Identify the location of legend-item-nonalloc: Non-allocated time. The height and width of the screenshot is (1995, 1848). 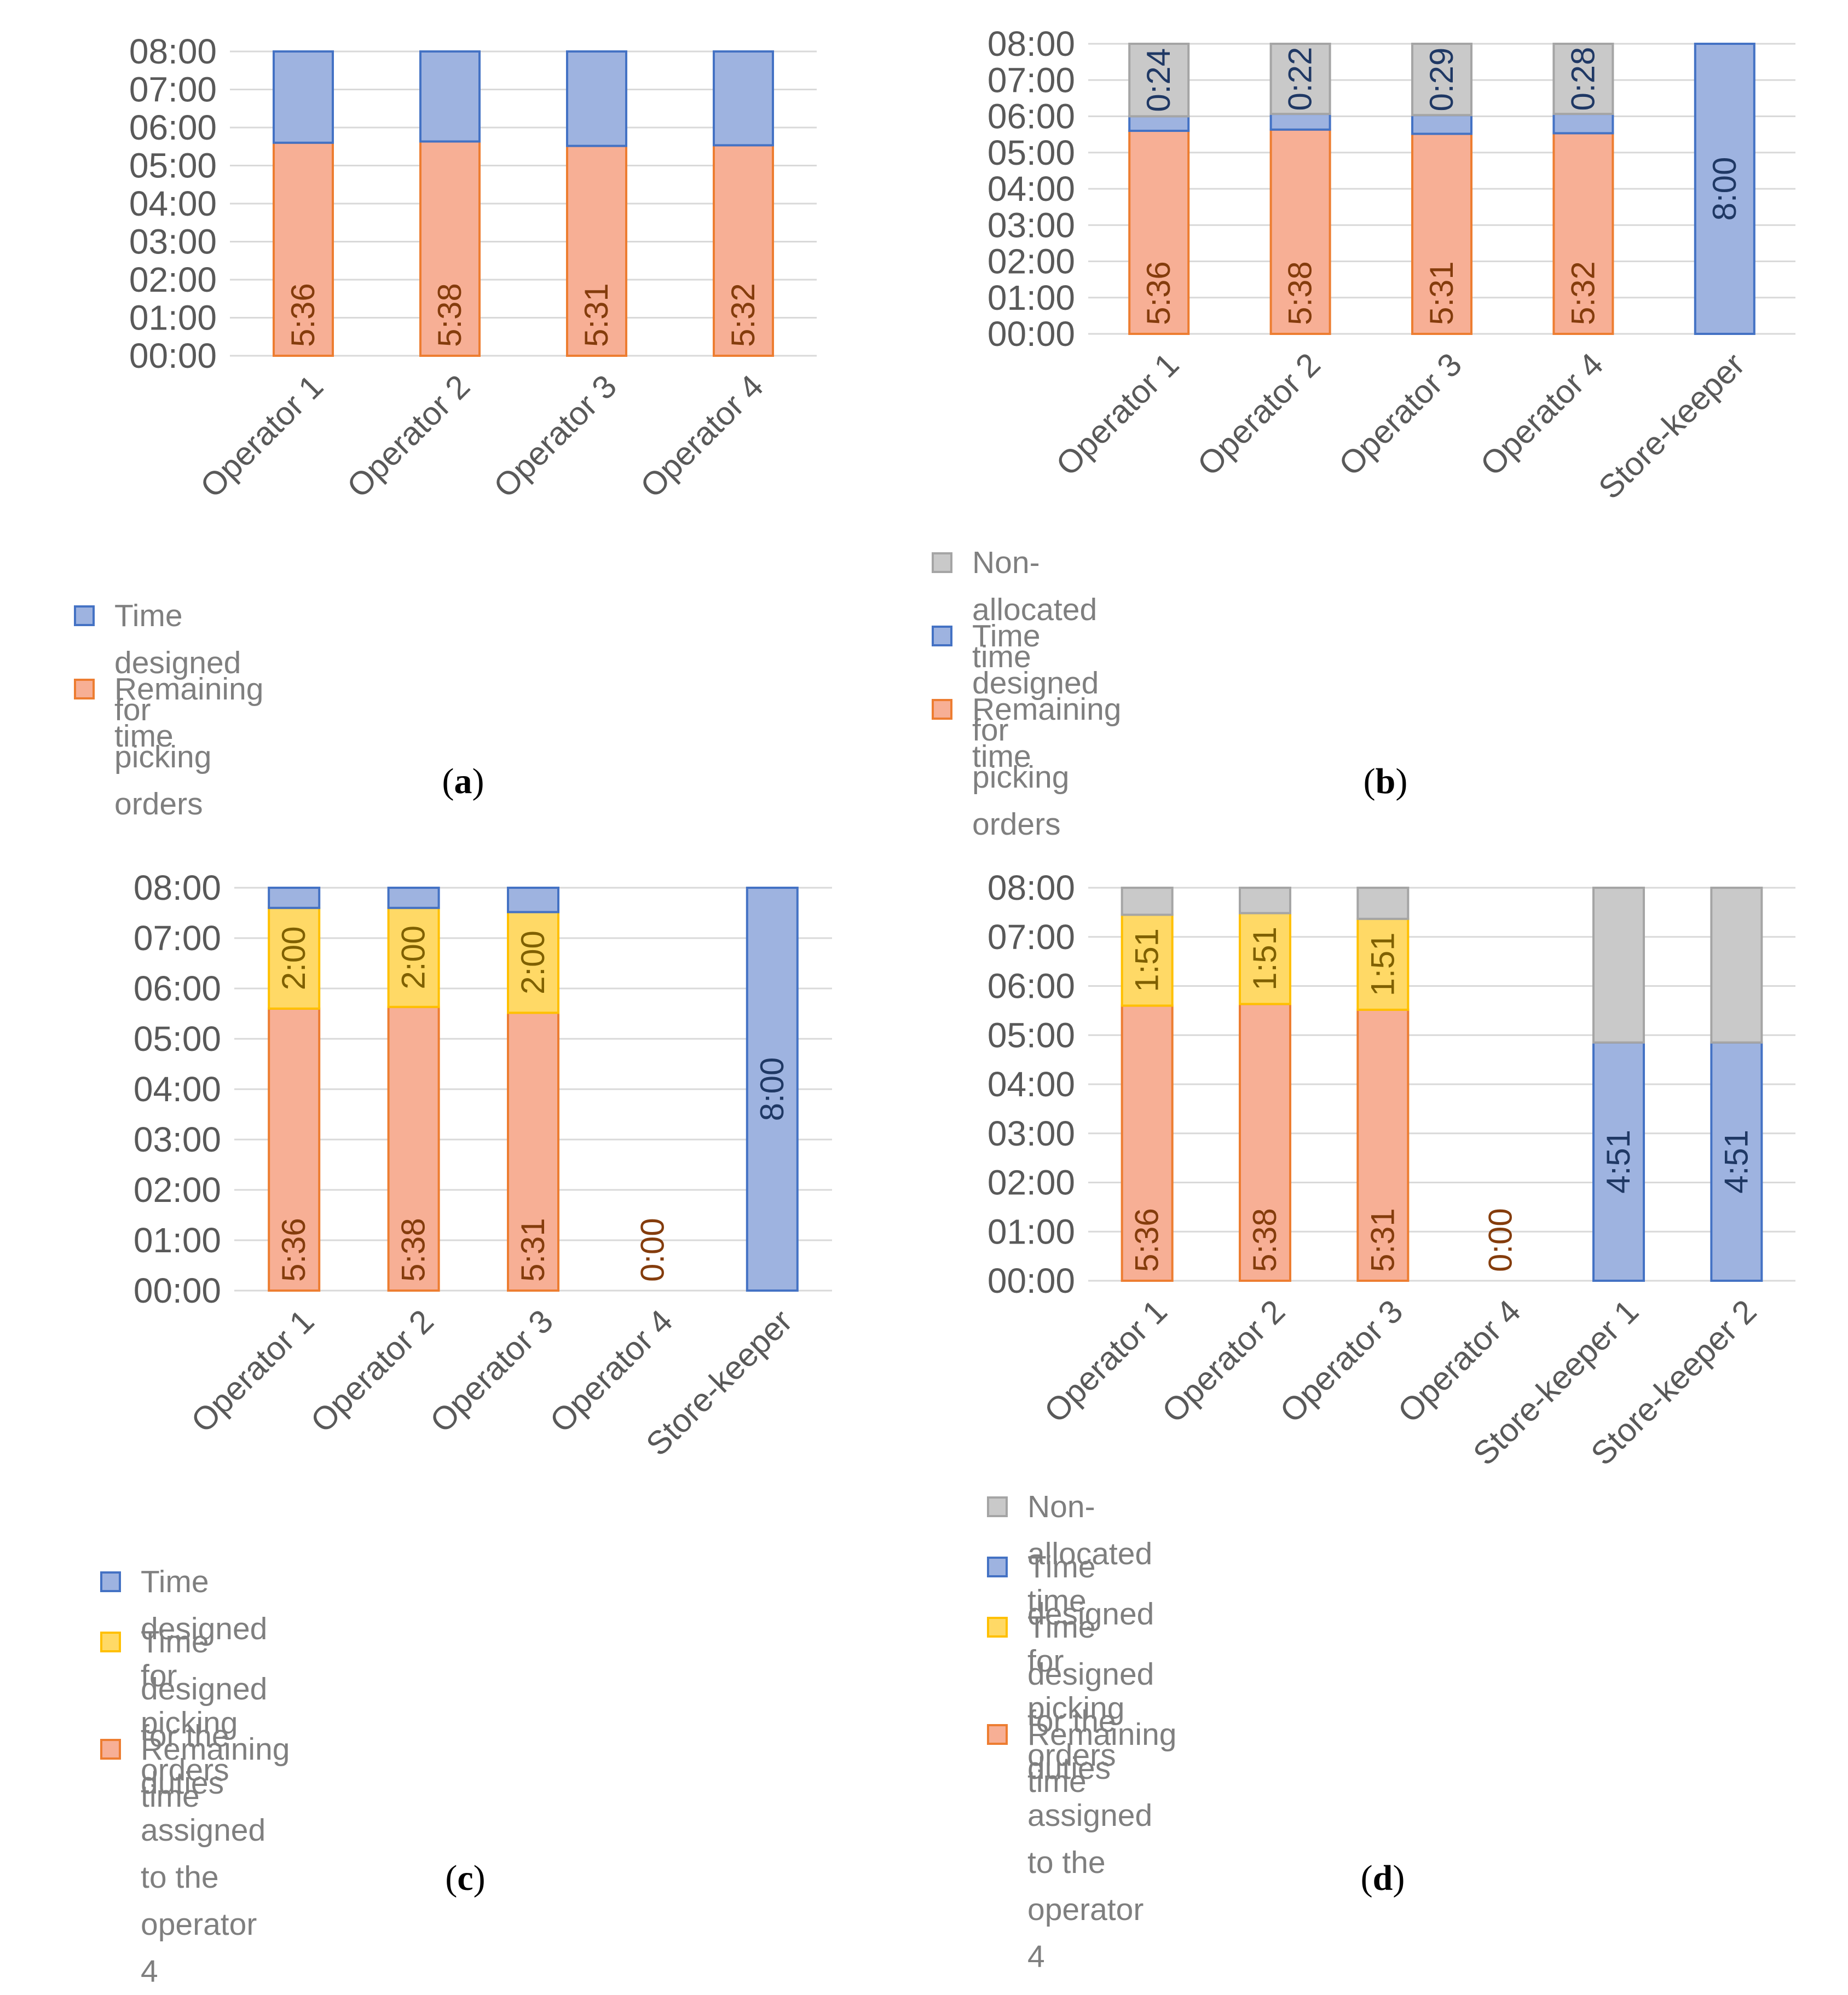
(1015, 609).